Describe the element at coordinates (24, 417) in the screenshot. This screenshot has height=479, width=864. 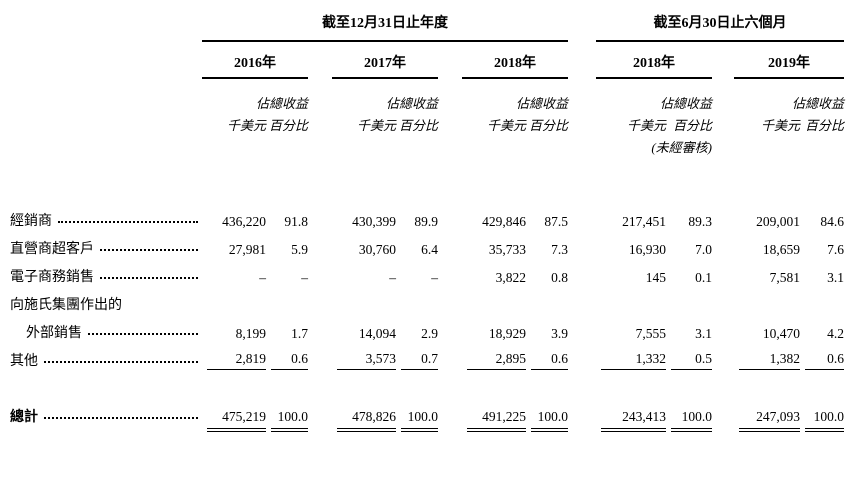
I see `row-label-text: 總計` at that location.